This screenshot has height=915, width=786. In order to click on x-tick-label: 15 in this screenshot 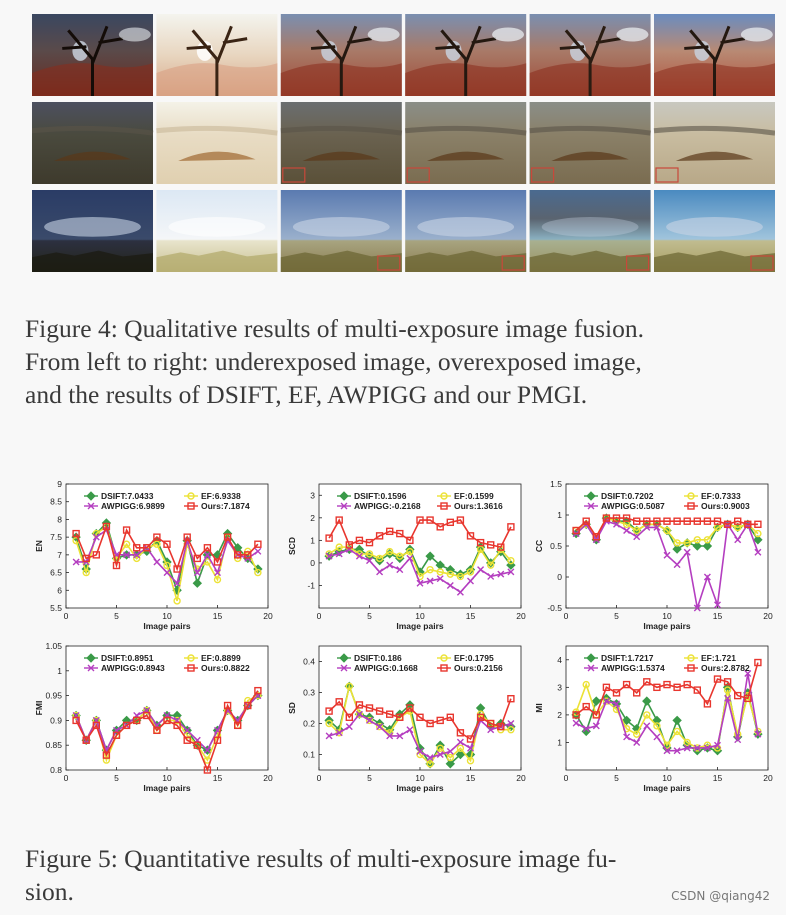, I will do `click(471, 616)`.